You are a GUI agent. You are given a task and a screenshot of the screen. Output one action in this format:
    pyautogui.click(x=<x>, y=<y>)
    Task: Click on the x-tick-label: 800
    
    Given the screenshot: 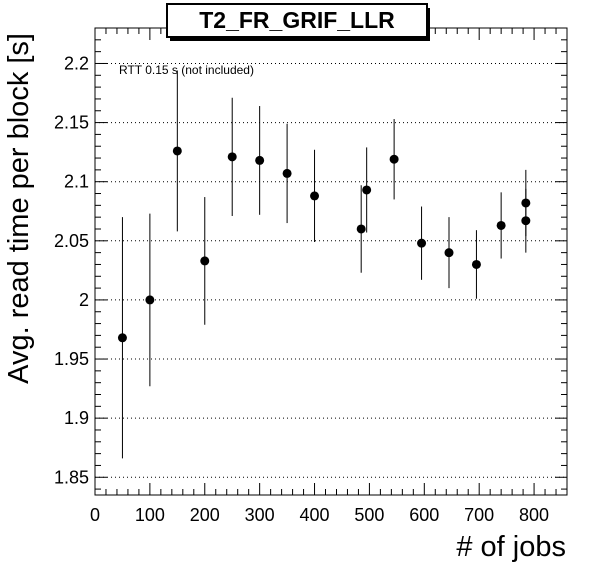 What is the action you would take?
    pyautogui.click(x=534, y=515)
    